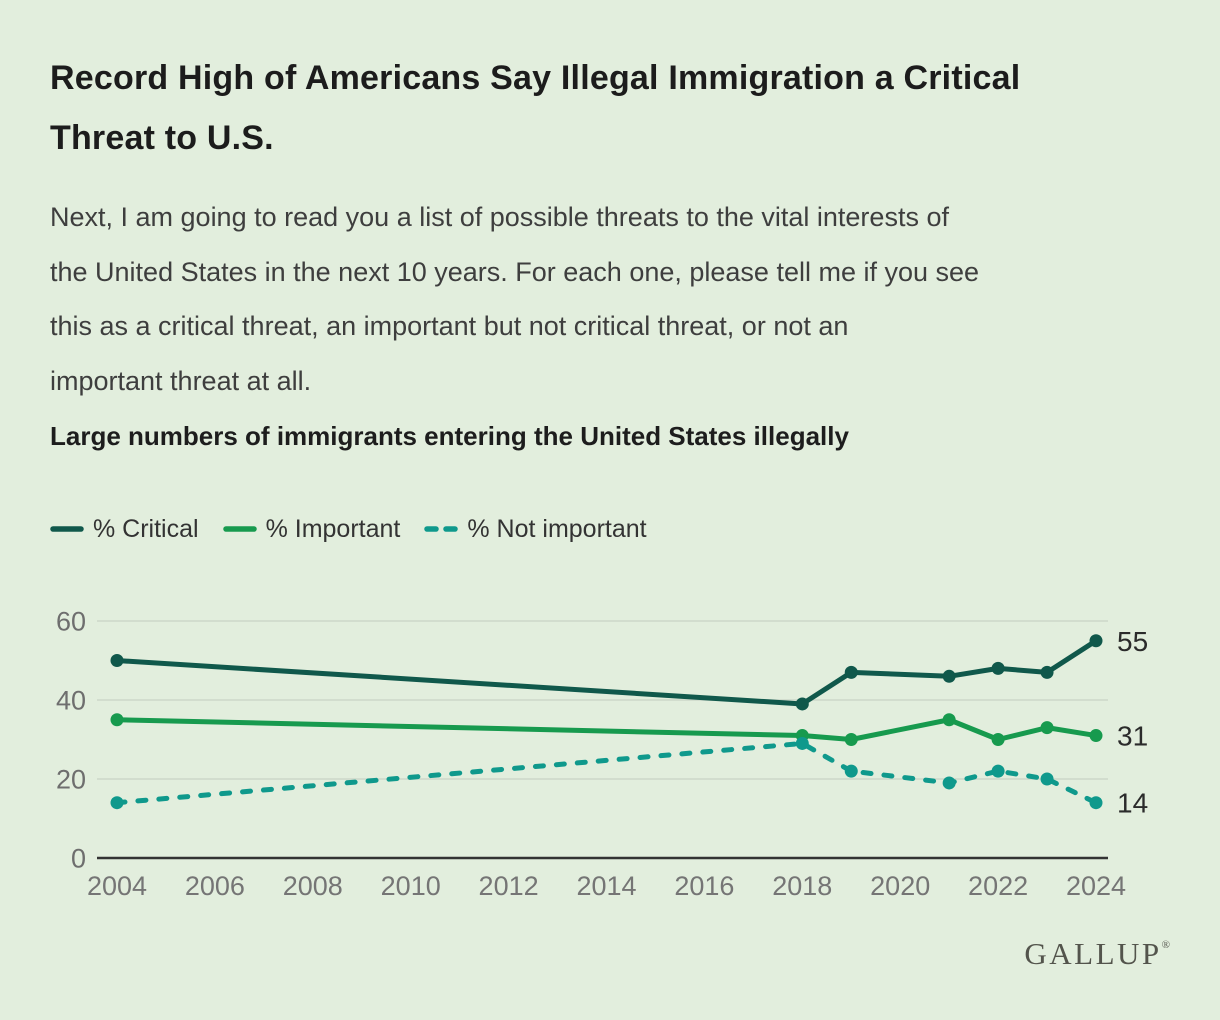 The image size is (1220, 1020). I want to click on legend-swatch-not-important-icon, so click(441, 529).